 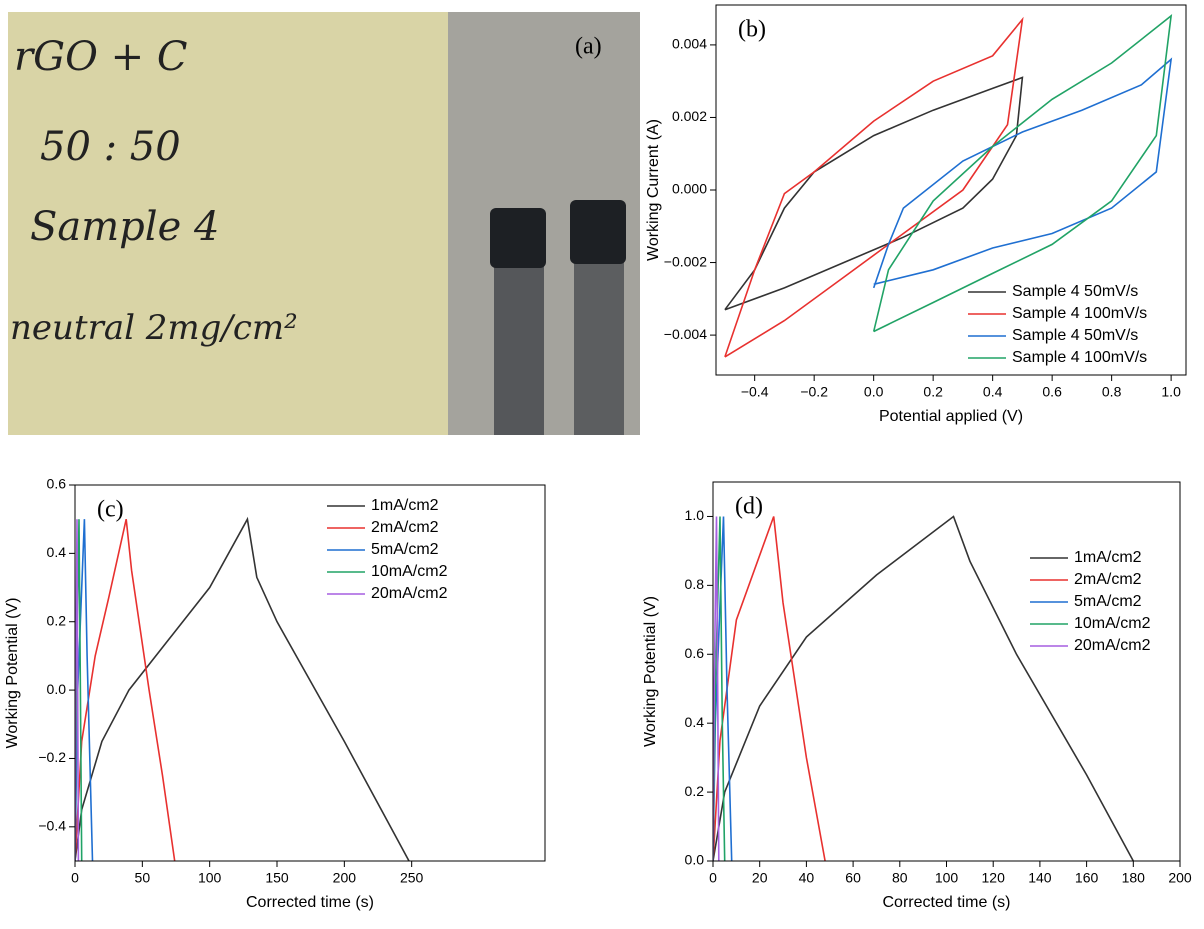 What do you see at coordinates (695, 584) in the screenshot?
I see `y-tick-label: 0.8` at bounding box center [695, 584].